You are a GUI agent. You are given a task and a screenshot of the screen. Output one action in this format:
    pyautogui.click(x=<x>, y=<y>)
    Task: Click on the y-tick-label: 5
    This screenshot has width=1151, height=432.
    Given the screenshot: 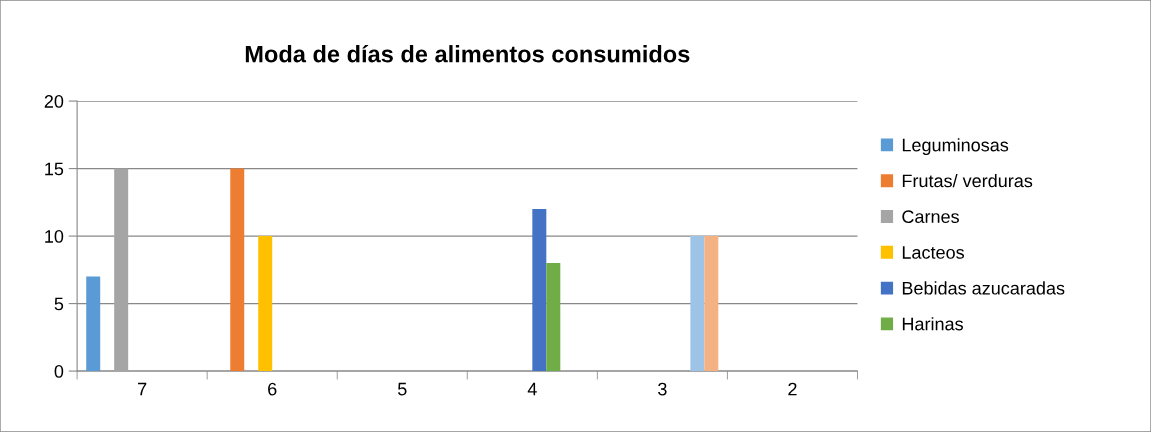 What is the action you would take?
    pyautogui.click(x=59, y=304)
    